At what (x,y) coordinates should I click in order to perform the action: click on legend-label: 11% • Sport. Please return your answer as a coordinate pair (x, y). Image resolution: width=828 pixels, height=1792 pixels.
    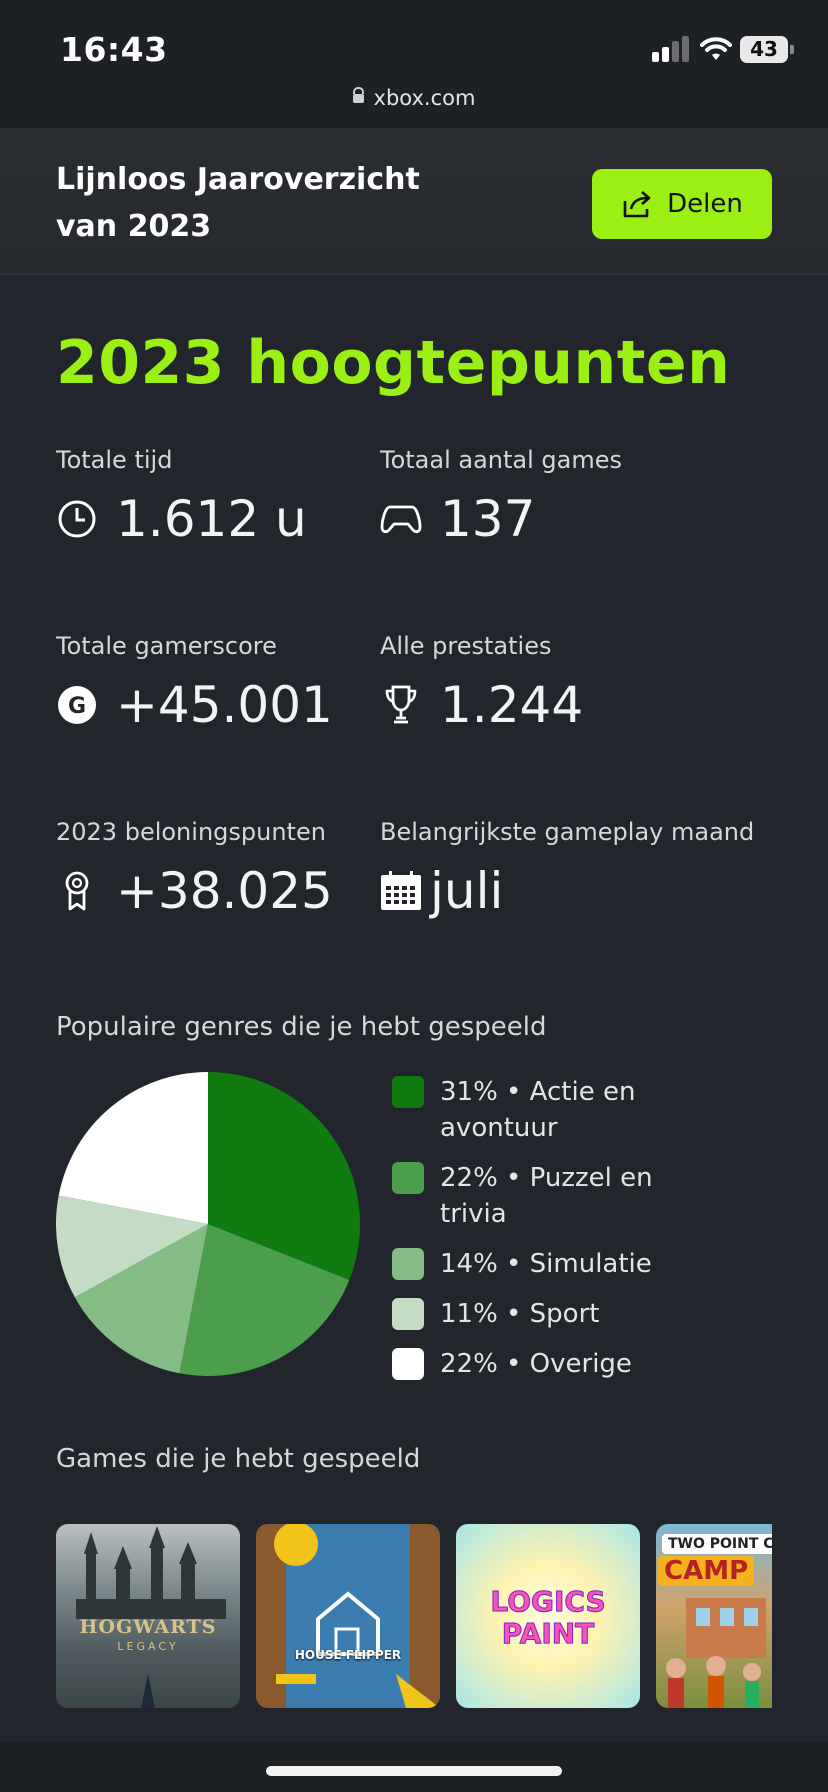
    Looking at the image, I should click on (520, 1314).